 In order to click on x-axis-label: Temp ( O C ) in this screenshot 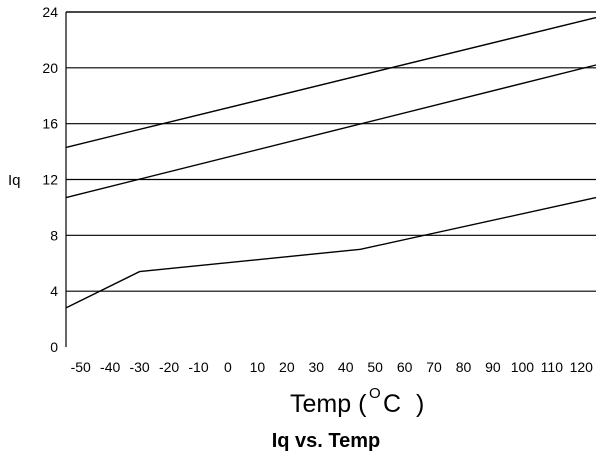, I will do `click(357, 401)`.